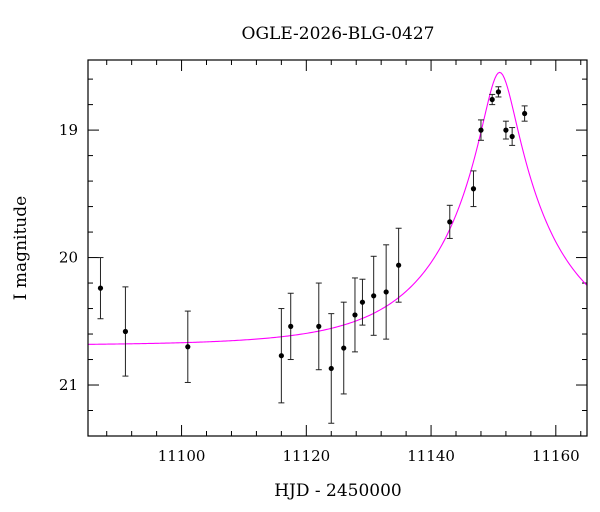 The width and height of the screenshot is (600, 512). Describe the element at coordinates (431, 456) in the screenshot. I see `x-tick-label: 11140` at that location.